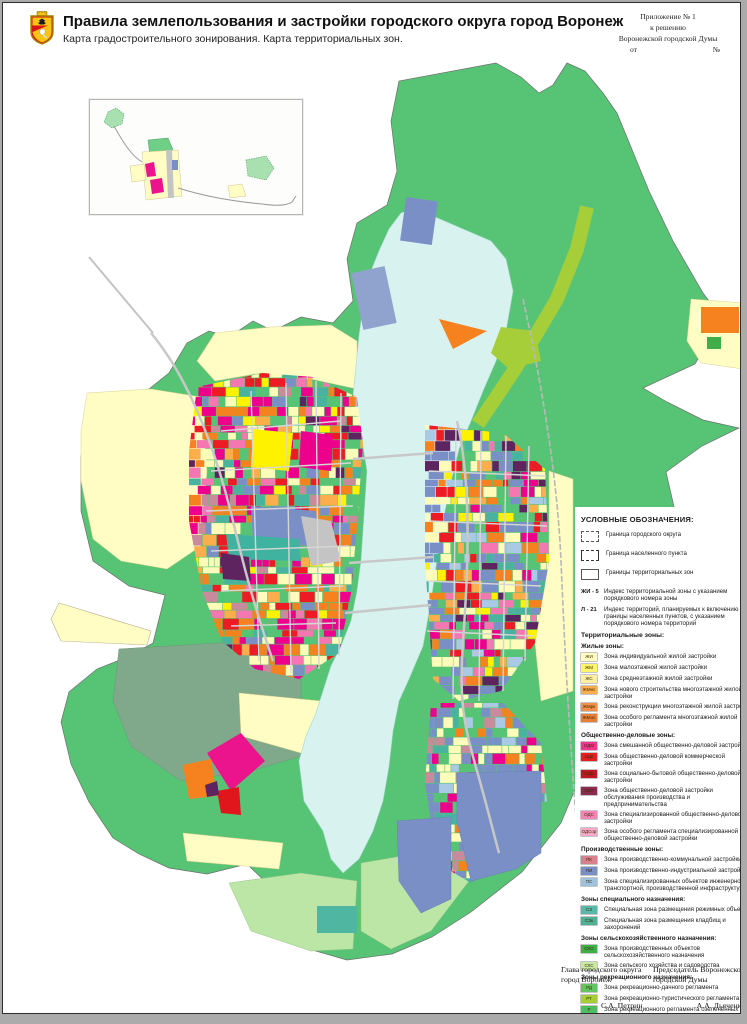 The height and width of the screenshot is (1024, 747). Describe the element at coordinates (589, 860) in the screenshot. I see `zone-color-swatch: ПК` at that location.